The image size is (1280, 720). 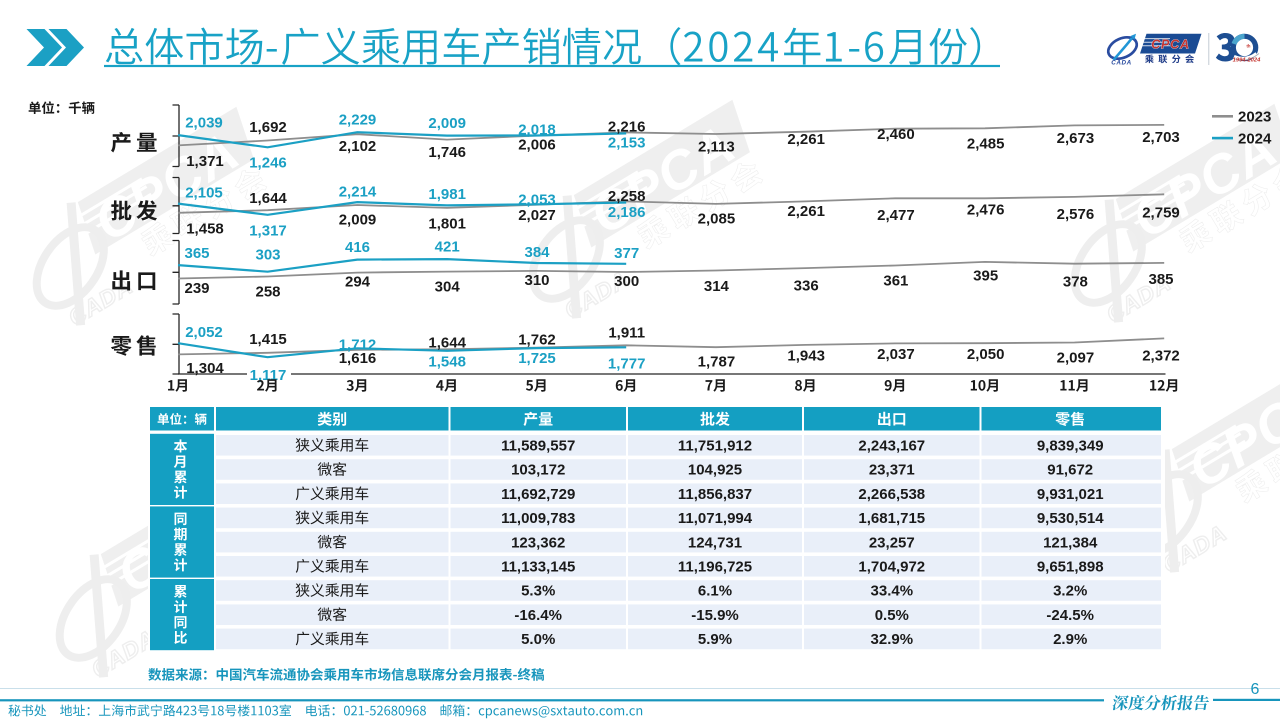 What do you see at coordinates (268, 231) in the screenshot?
I see `svg-text: 1,317` at bounding box center [268, 231].